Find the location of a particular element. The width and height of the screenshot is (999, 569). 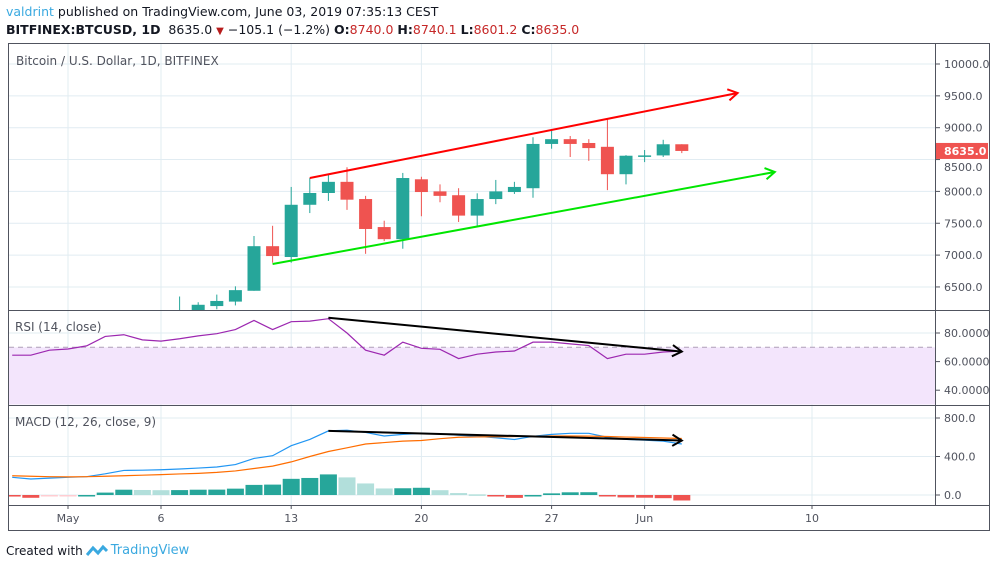

lower-trendline-head is located at coordinates (770, 173).